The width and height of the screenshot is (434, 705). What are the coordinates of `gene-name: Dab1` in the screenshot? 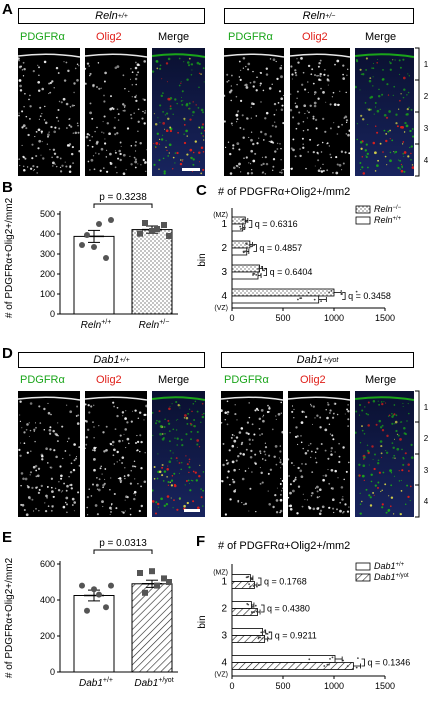 It's located at (106, 360).